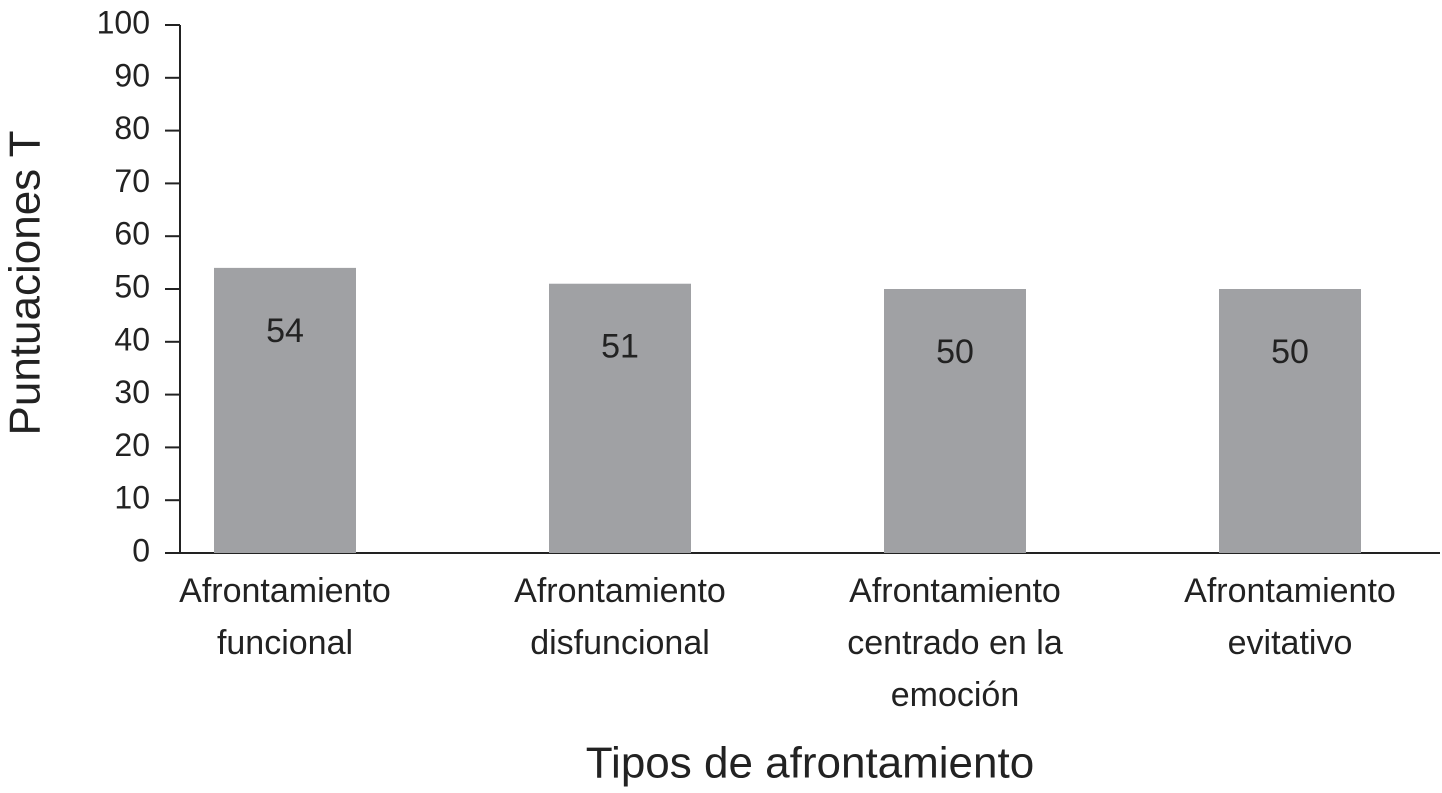 The width and height of the screenshot is (1442, 793). I want to click on data-label: 54, so click(285, 331).